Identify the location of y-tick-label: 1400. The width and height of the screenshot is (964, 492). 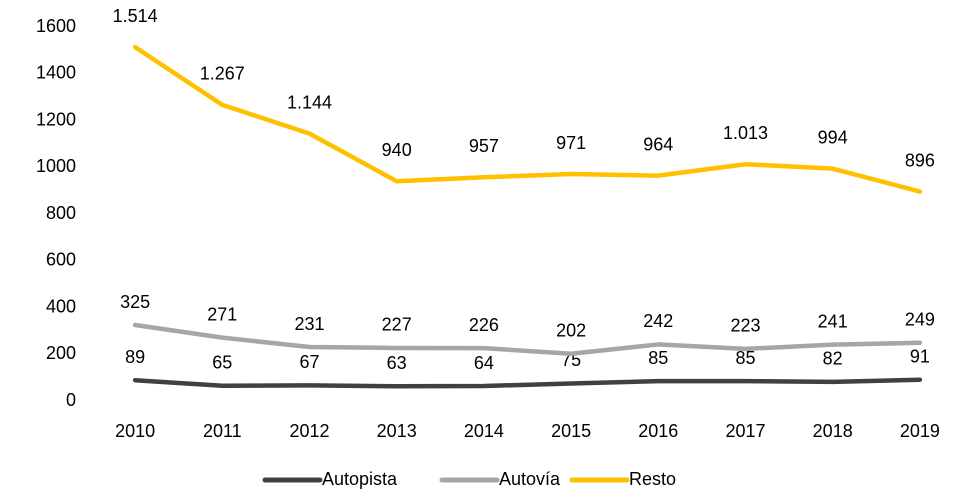
(56, 73).